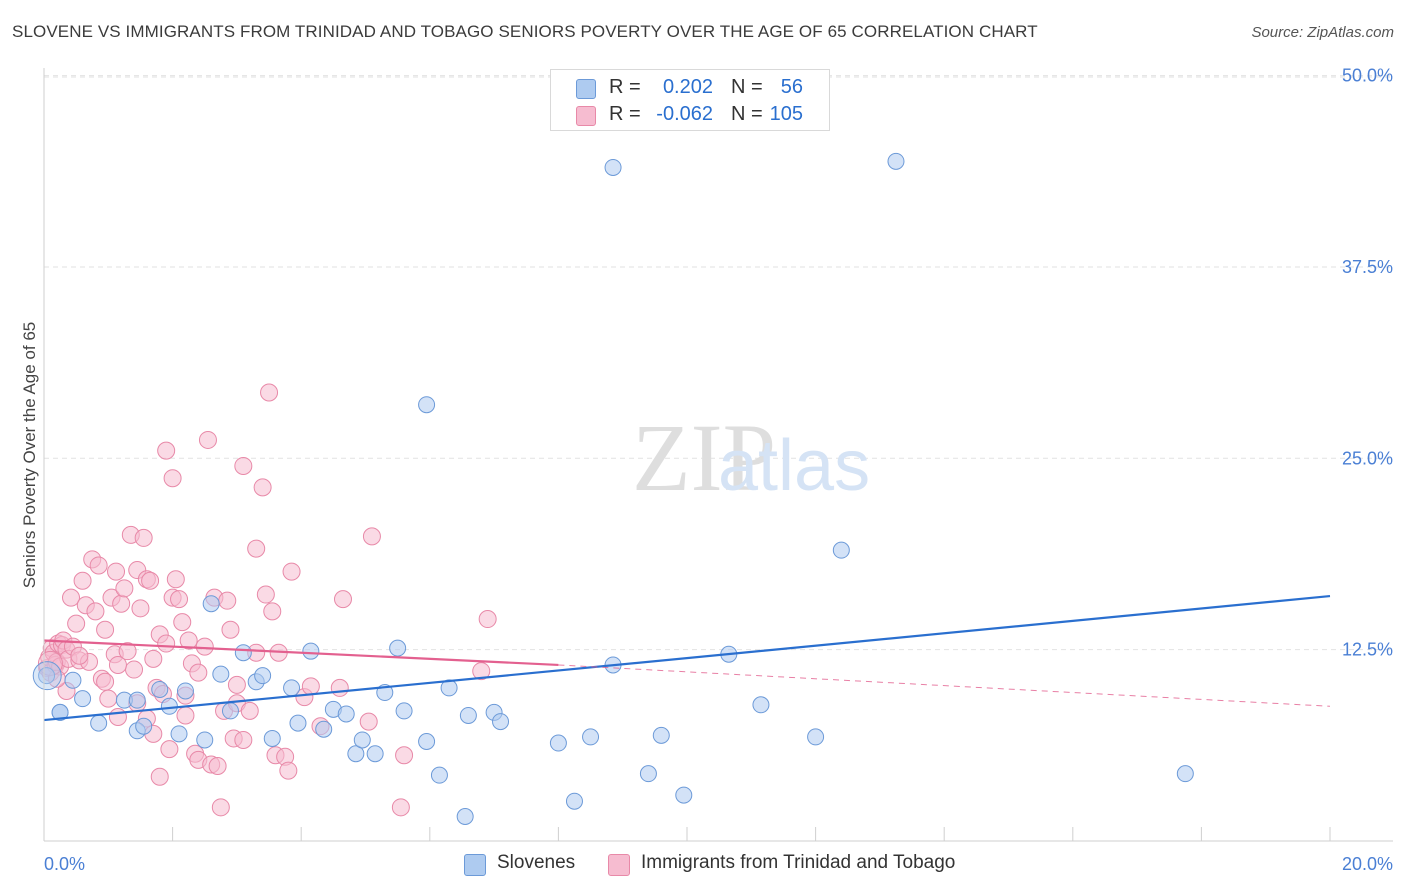 The image size is (1406, 892). What do you see at coordinates (798, 862) in the screenshot?
I see `legend-label-trinidad: Immigrants from Trinidad and Tobago` at bounding box center [798, 862].